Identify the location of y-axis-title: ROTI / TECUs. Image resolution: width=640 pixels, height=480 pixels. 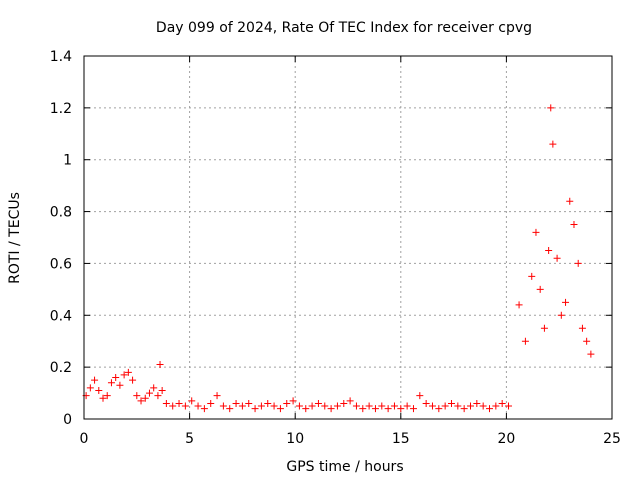
(15, 238).